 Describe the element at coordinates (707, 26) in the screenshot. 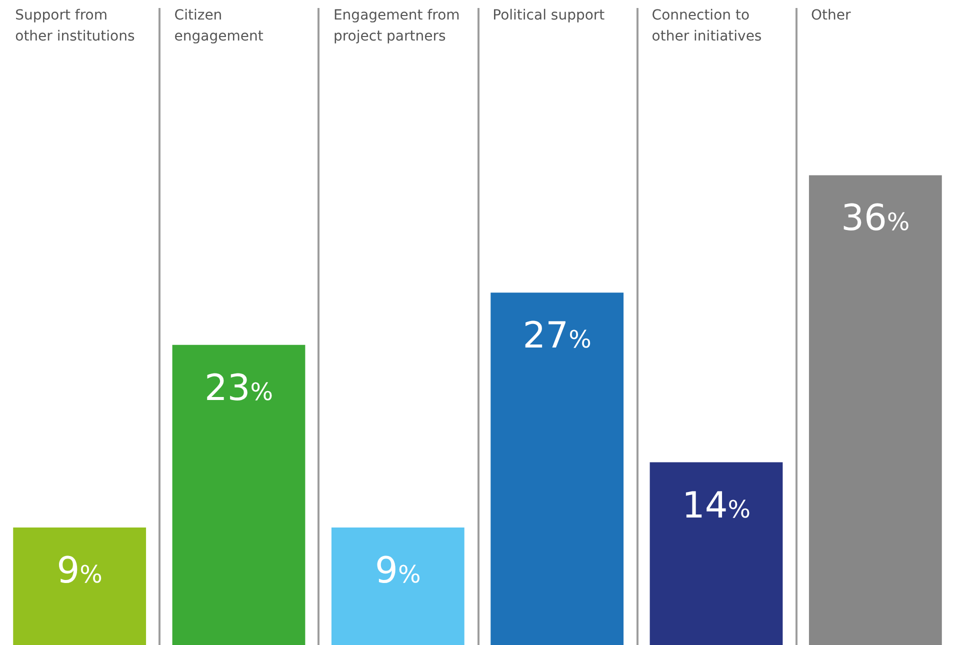

I see `x-tick-label: Connection to other initiatives` at that location.